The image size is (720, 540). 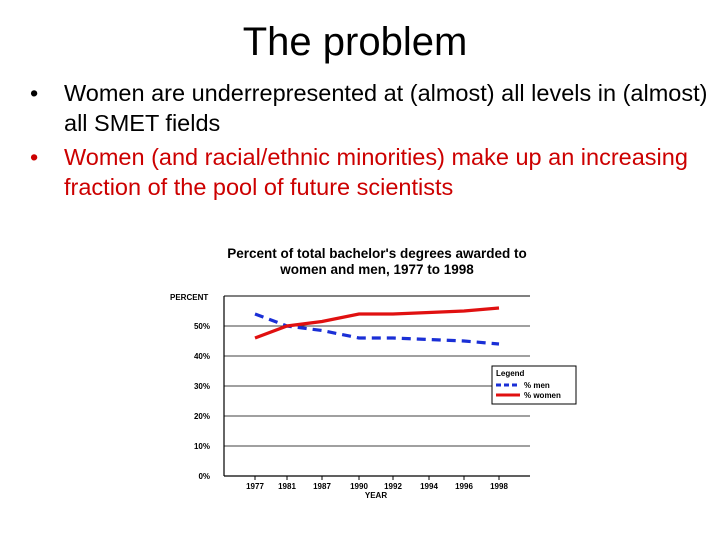 I want to click on series-layer, so click(x=377, y=326).